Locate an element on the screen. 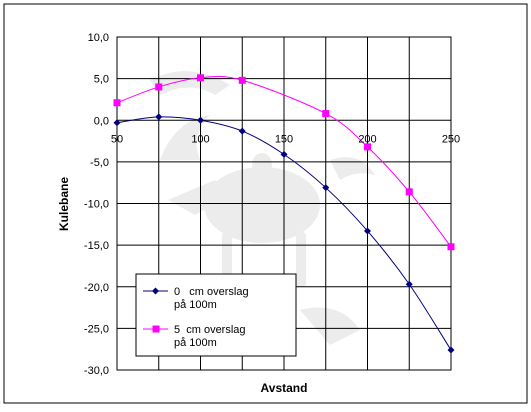  legend-label-series-2-line1: 5 cm overslag is located at coordinates (210, 330).